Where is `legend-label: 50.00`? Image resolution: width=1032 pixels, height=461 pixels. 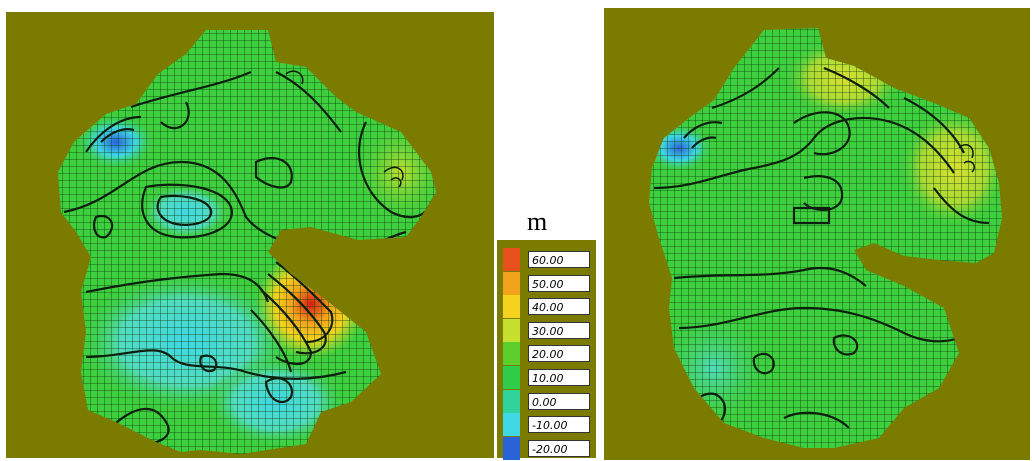
legend-label: 50.00 is located at coordinates (559, 283).